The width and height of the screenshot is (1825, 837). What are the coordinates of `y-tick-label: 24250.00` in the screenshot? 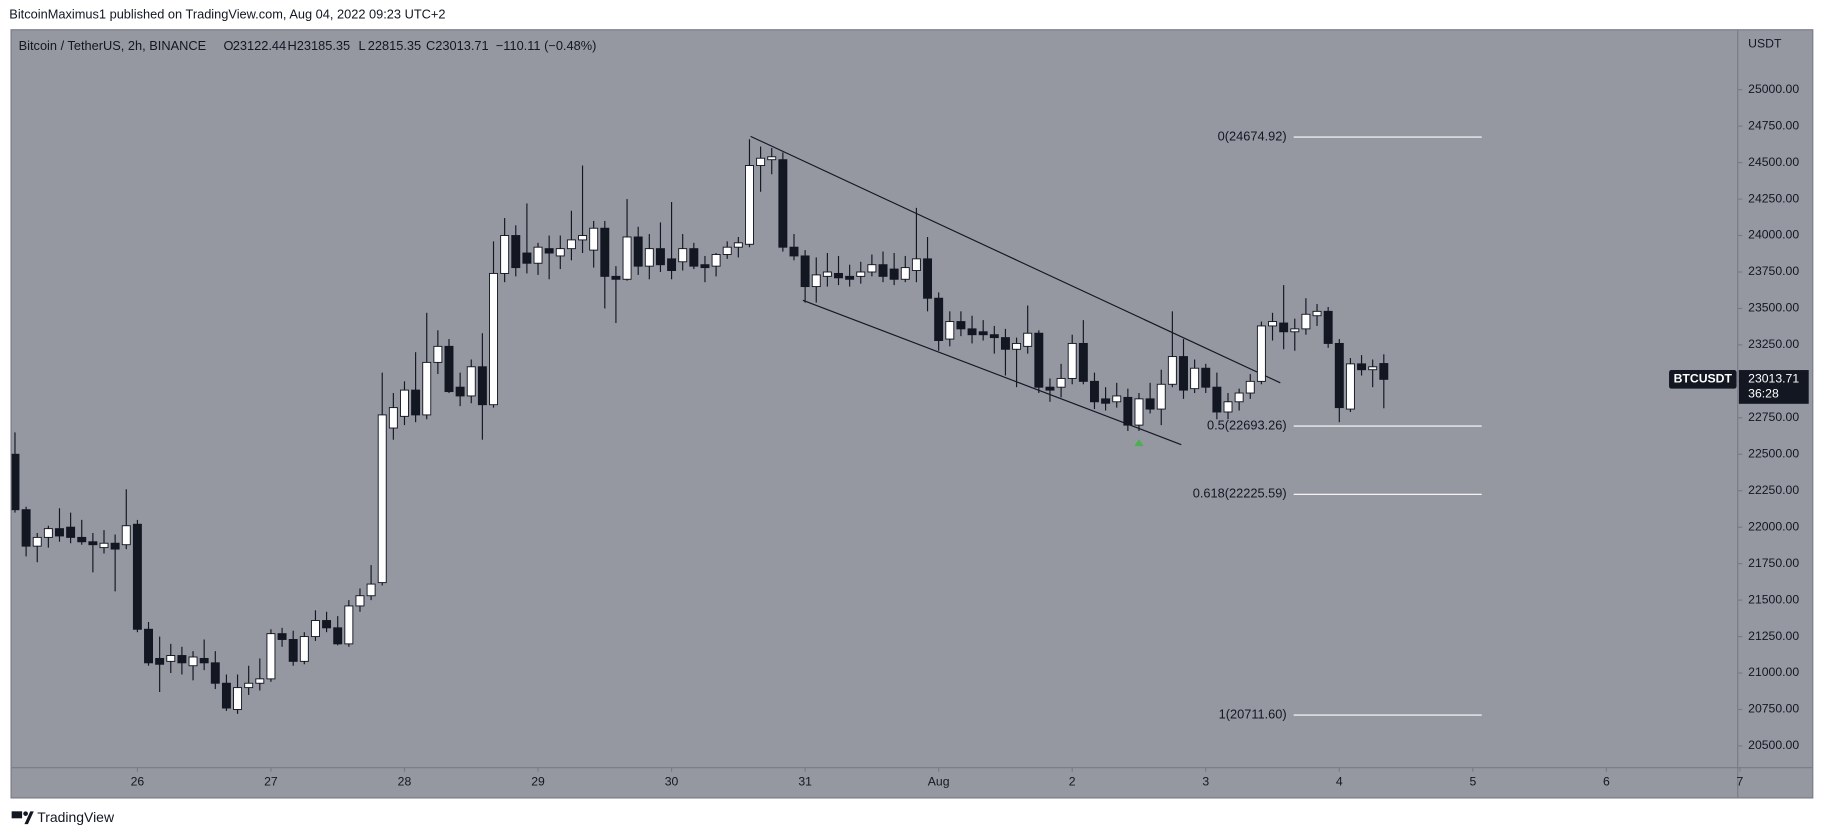 It's located at (1773, 198).